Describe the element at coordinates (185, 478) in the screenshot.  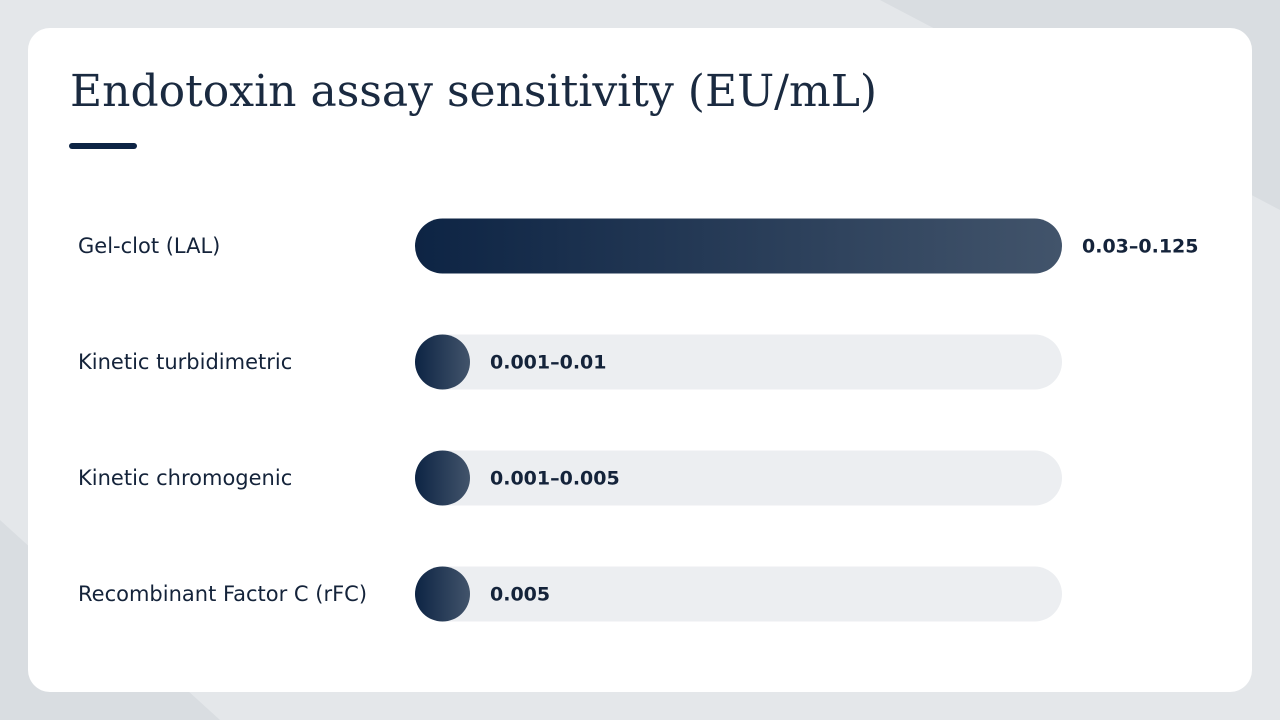
I see `category-label: Kinetic chromogenic` at that location.